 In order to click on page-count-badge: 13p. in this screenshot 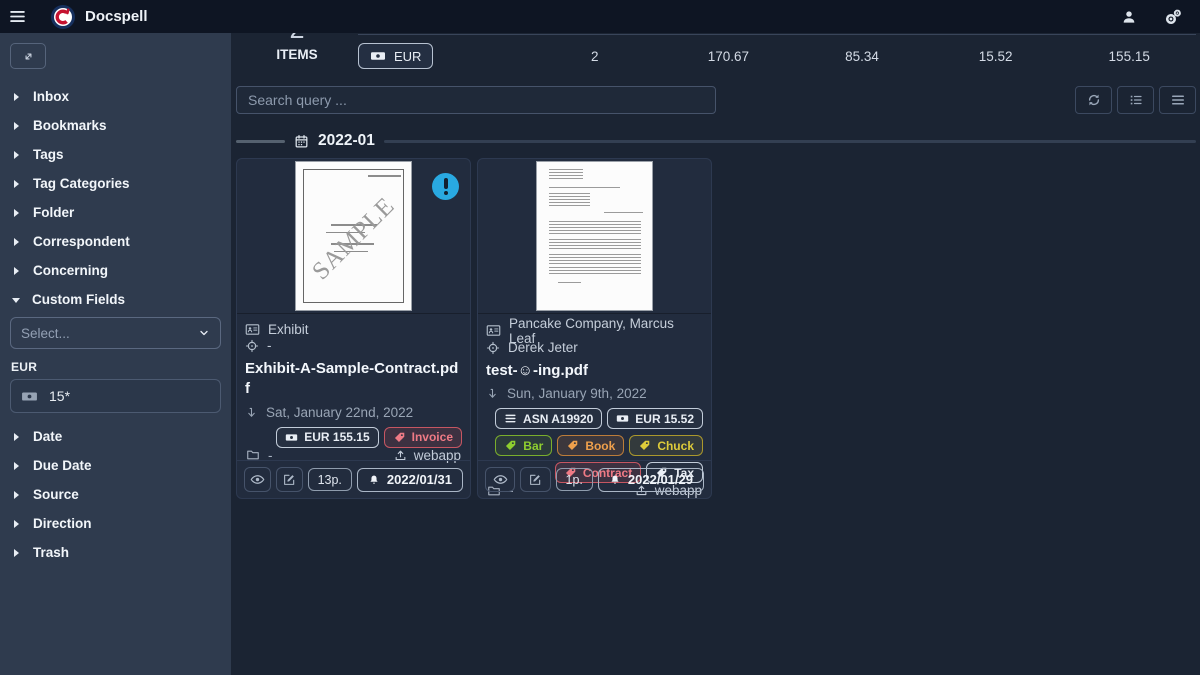, I will do `click(329, 479)`.